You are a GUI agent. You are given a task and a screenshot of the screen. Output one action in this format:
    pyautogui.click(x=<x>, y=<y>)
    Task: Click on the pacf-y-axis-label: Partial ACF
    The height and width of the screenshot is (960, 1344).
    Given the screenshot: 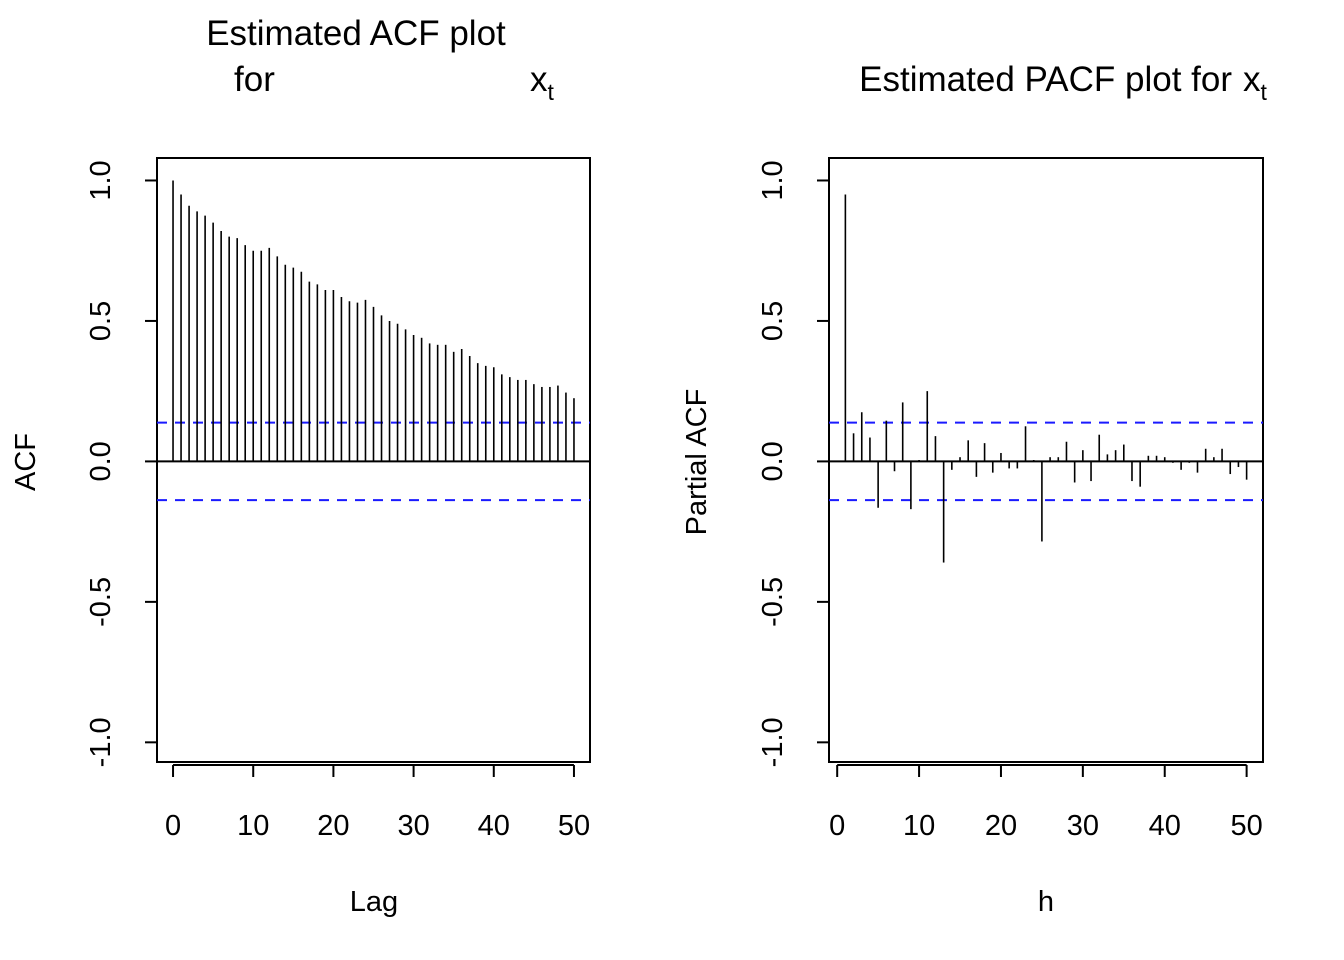 What is the action you would take?
    pyautogui.click(x=697, y=462)
    